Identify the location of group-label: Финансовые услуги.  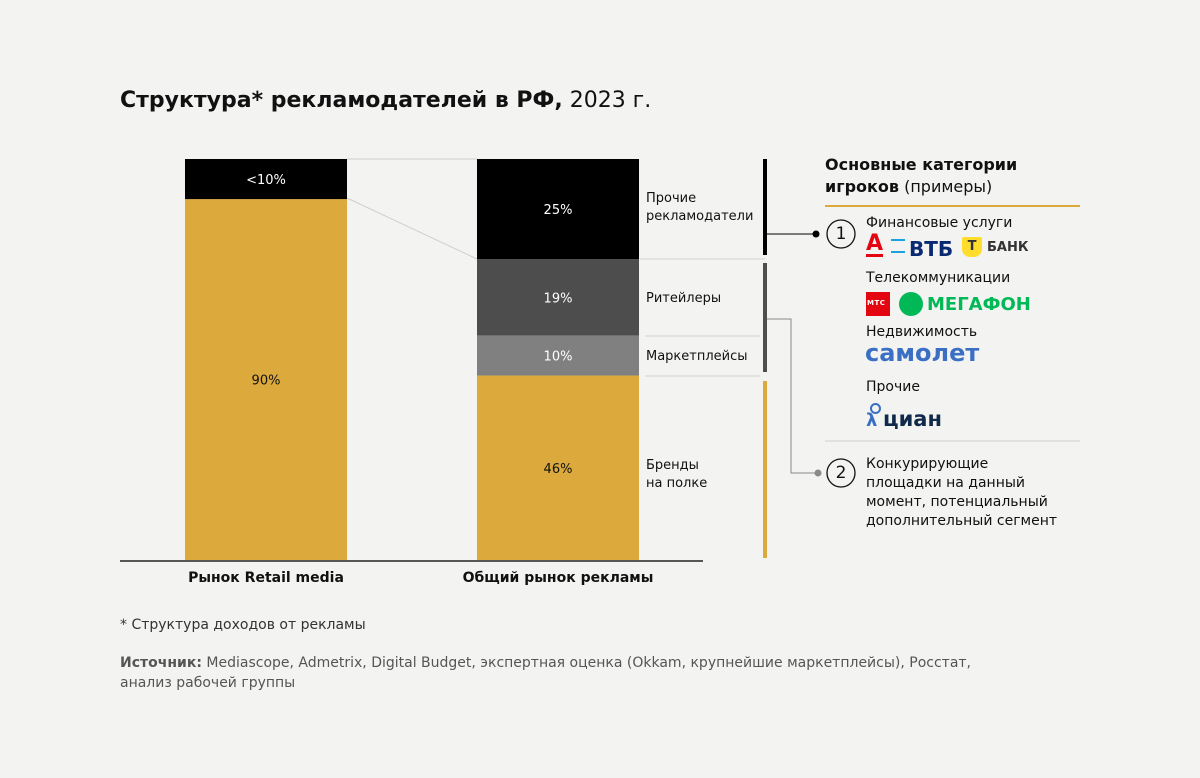
(939, 223).